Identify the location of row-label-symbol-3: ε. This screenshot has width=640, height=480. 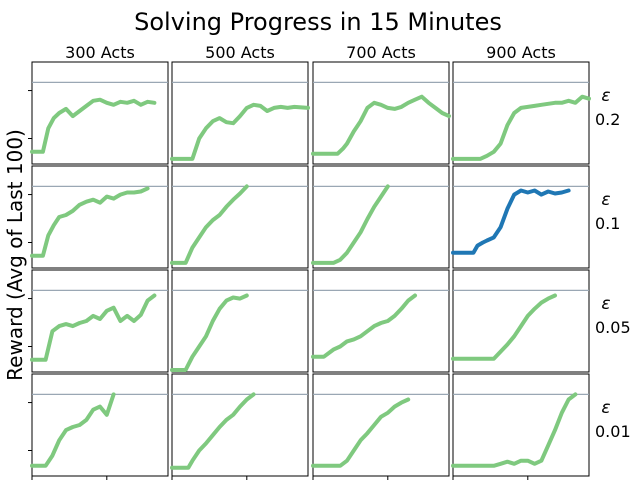
(605, 408).